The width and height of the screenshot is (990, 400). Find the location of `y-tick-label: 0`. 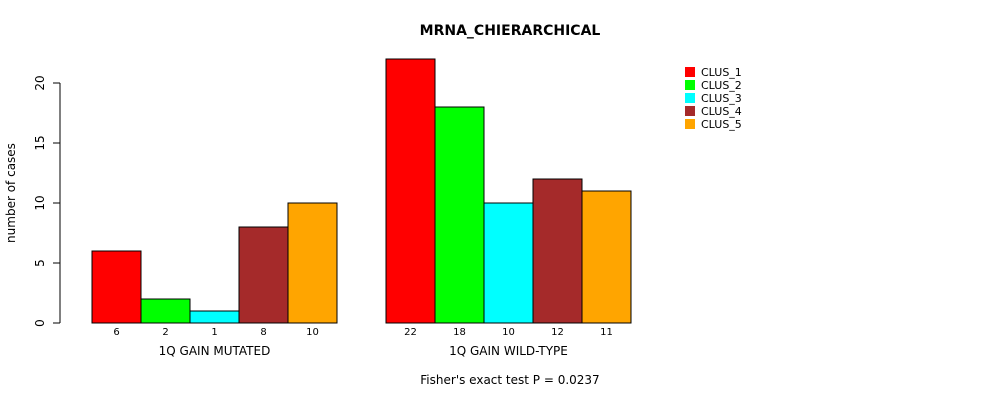

y-tick-label: 0 is located at coordinates (40, 323).